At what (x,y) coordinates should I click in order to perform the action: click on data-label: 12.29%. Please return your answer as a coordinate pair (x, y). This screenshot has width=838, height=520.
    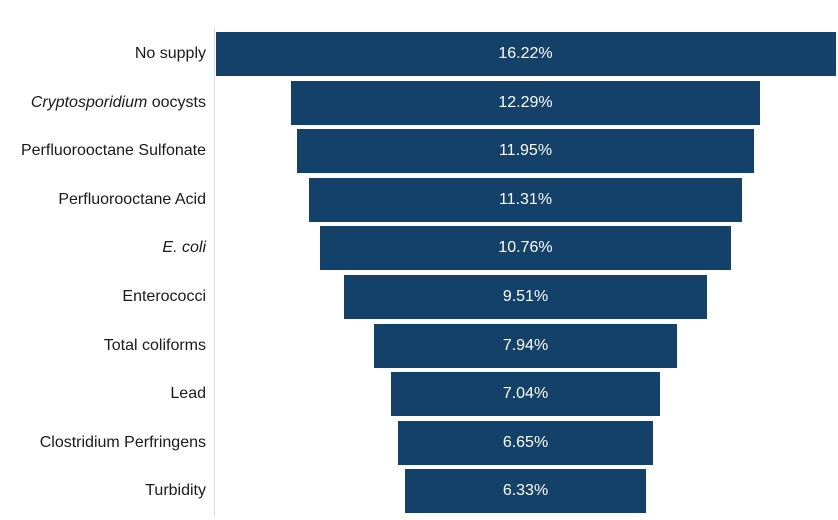
    Looking at the image, I should click on (525, 102).